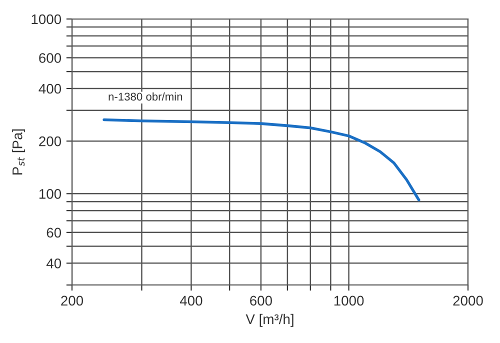 This screenshot has height=343, width=500. What do you see at coordinates (349, 301) in the screenshot?
I see `x-tick-label: 1000` at bounding box center [349, 301].